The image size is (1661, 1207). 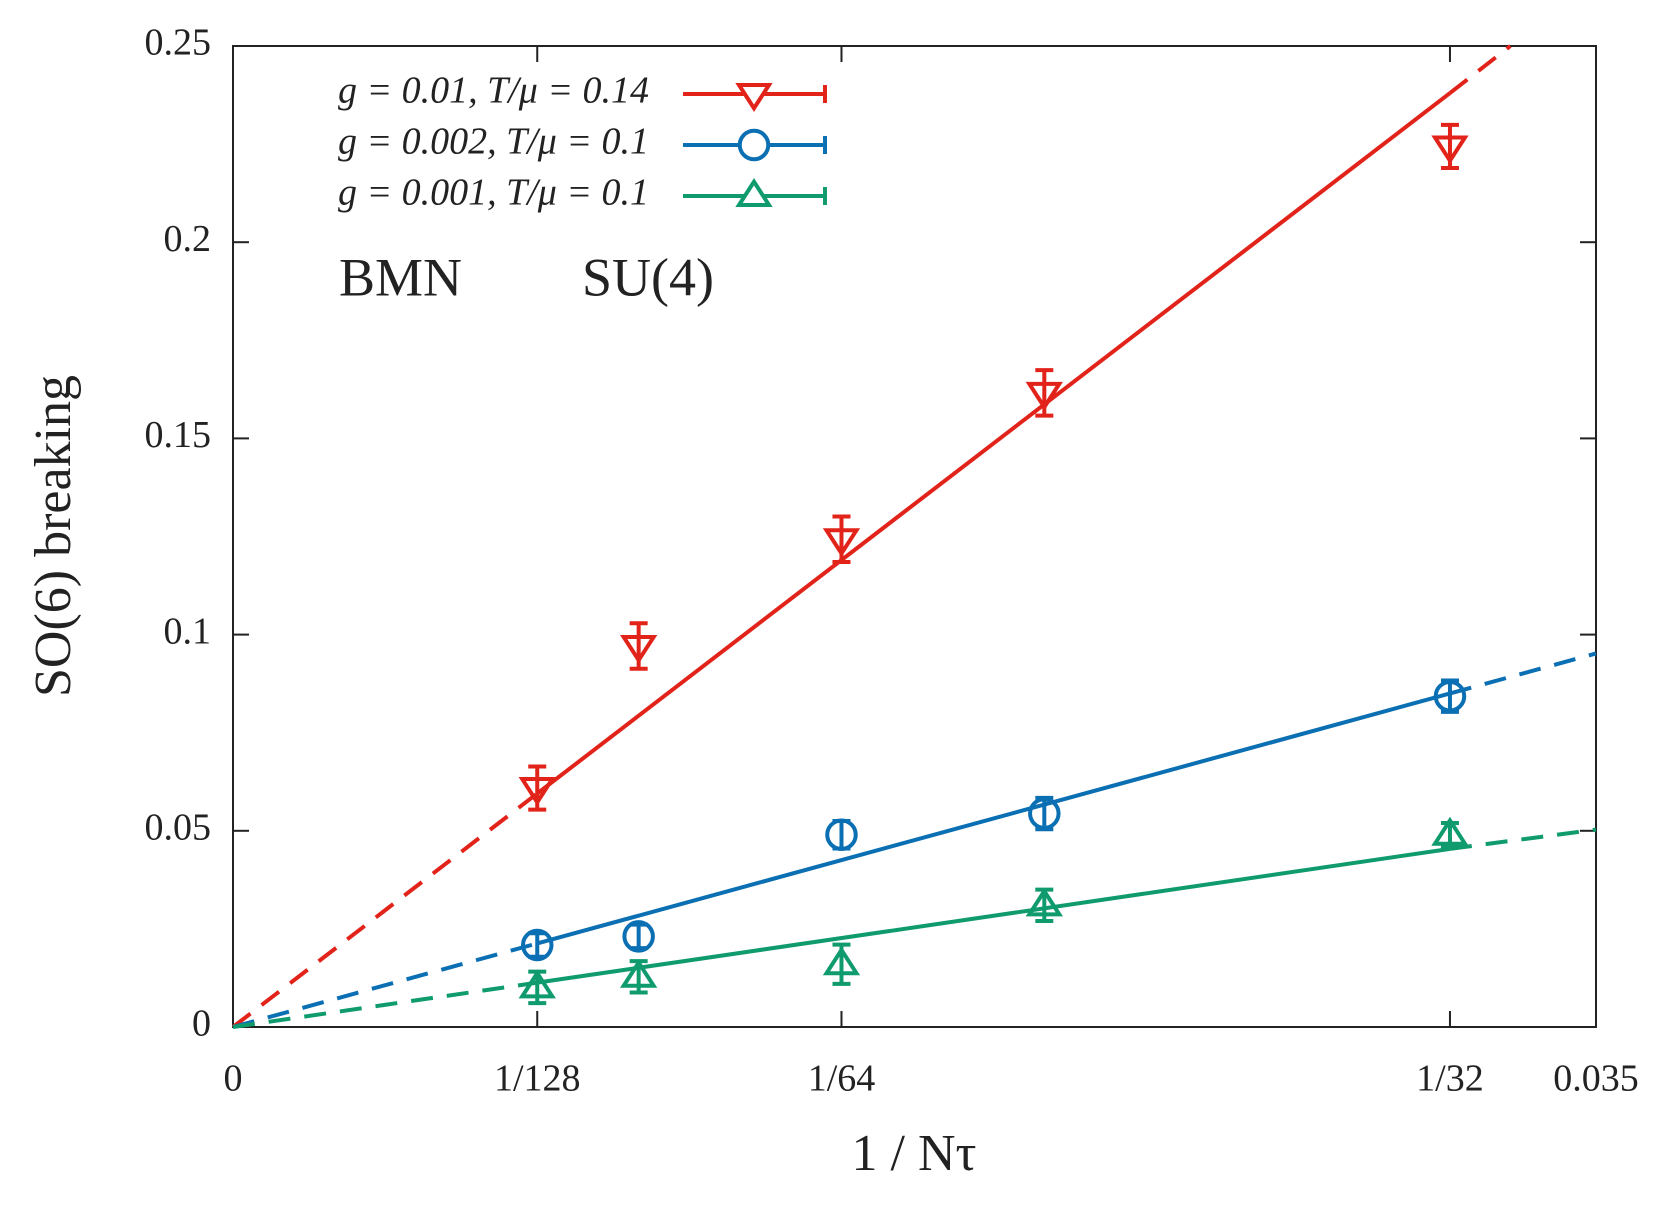 I want to click on y-axis-title: SO(6) breaking, so click(x=53, y=536).